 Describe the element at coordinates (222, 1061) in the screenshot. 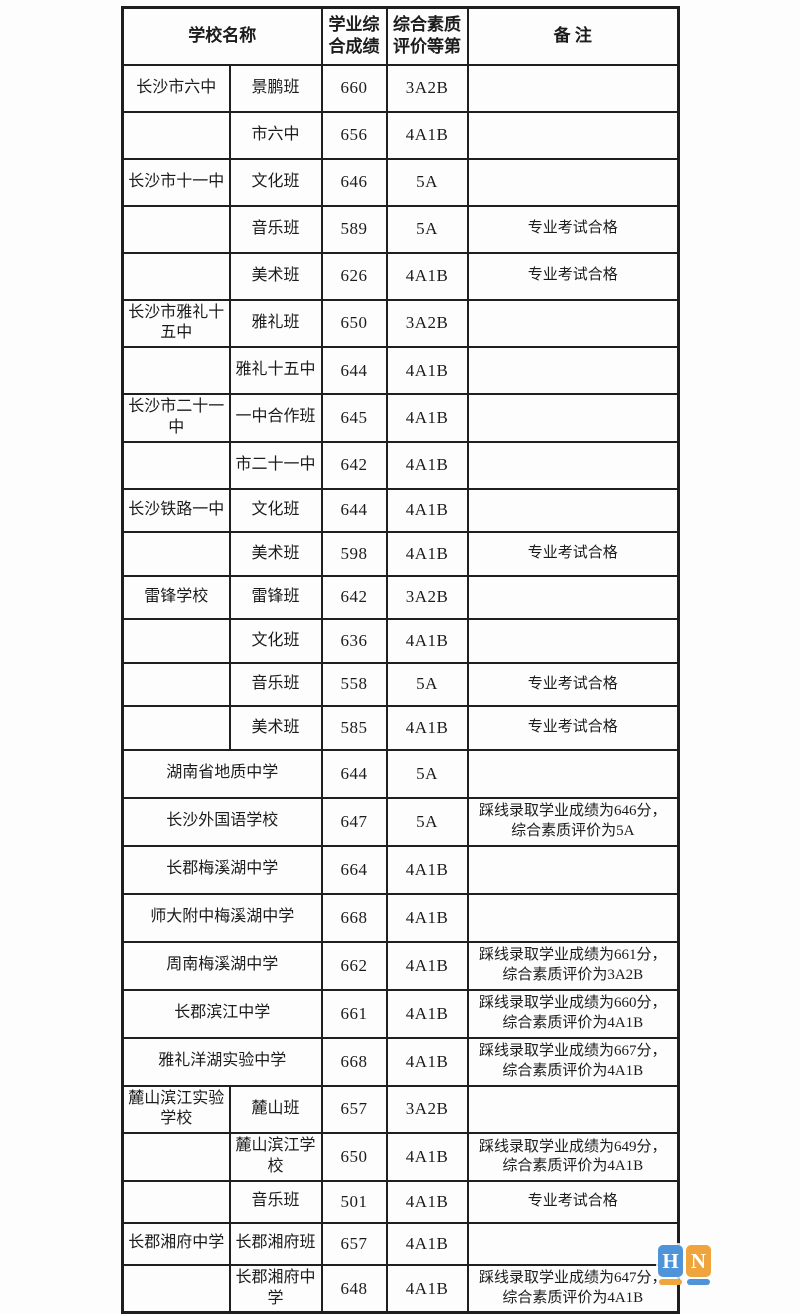

I see `school-name-cell: 雅礼洋湖实验中学` at that location.